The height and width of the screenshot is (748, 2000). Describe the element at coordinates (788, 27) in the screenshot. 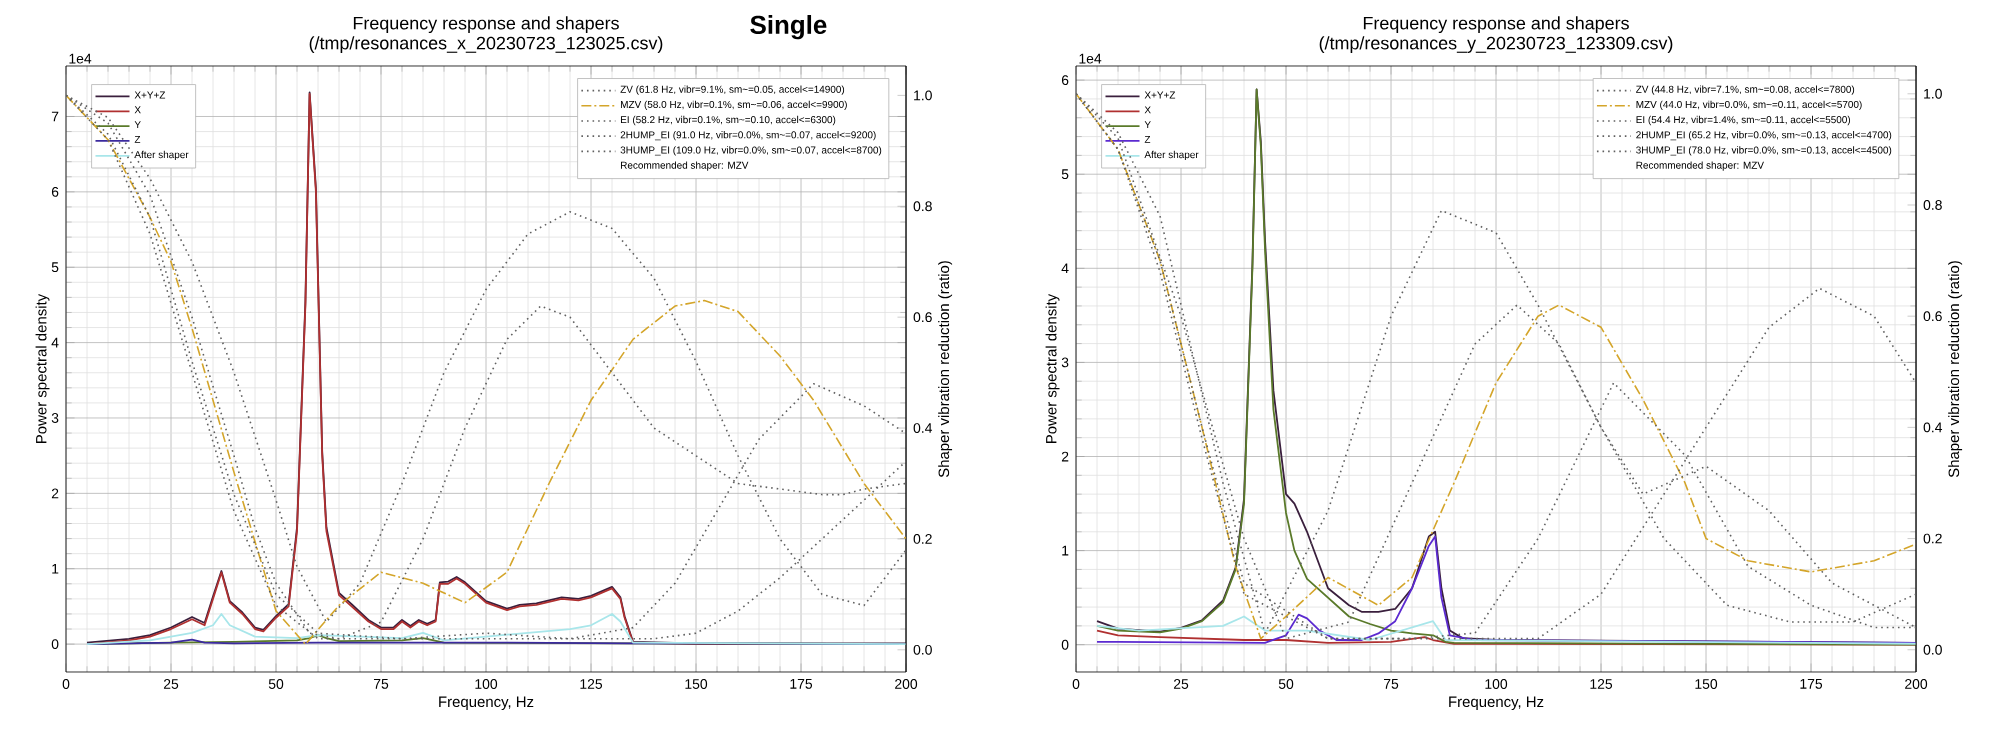

I see `text: Single` at that location.